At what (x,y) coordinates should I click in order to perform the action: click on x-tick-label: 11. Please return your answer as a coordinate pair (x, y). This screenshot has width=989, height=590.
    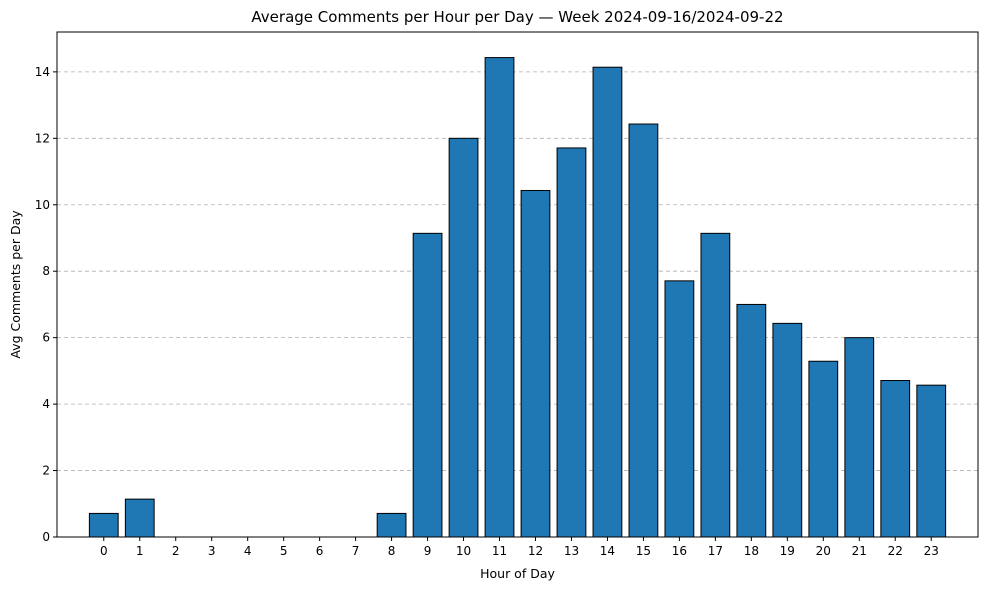
    Looking at the image, I should click on (499, 551).